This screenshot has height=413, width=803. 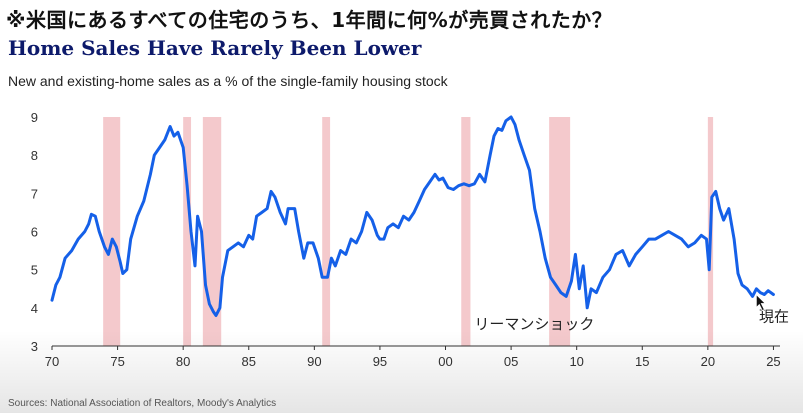 I want to click on x-tick-label: 00, so click(x=445, y=361).